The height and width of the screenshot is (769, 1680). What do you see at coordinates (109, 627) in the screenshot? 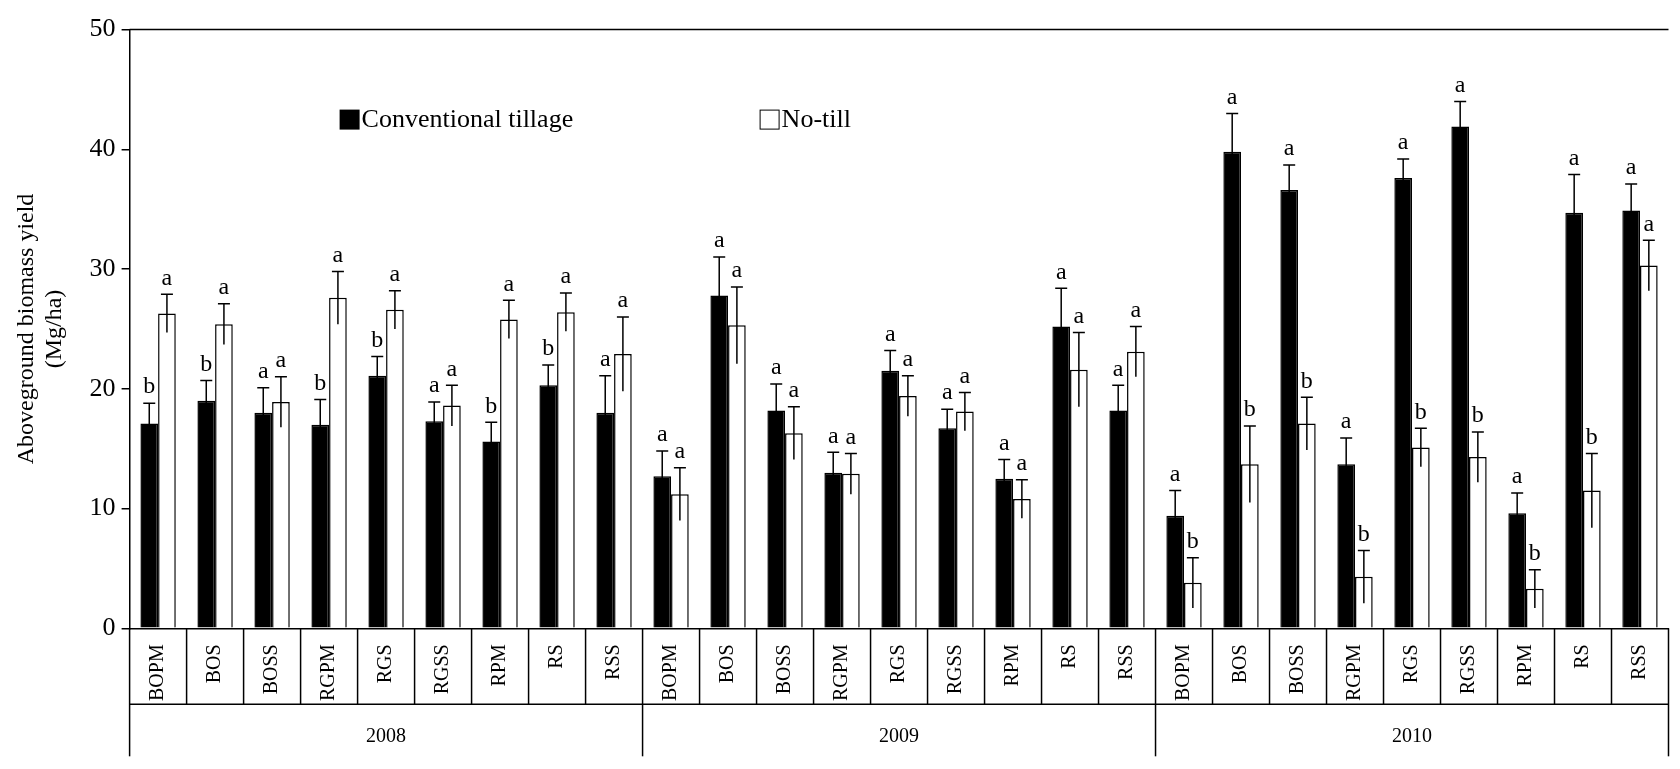
I see `y-tick-label: 0` at bounding box center [109, 627].